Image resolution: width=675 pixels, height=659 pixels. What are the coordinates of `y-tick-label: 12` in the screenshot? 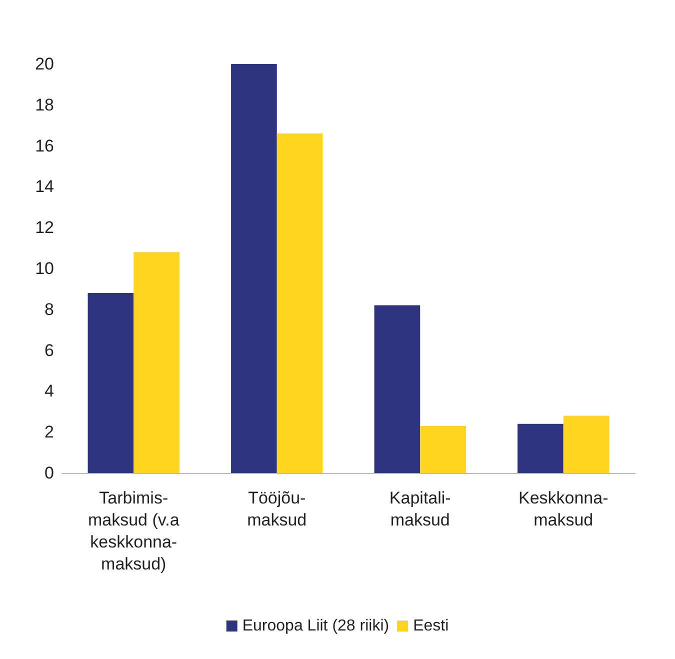 It's located at (44, 228).